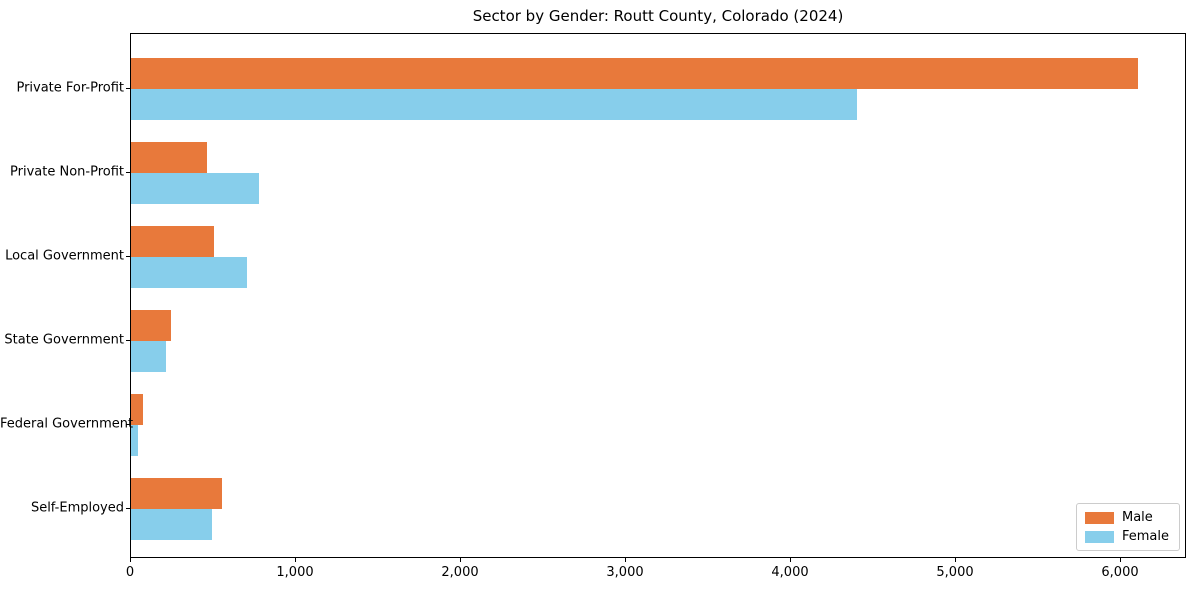 Image resolution: width=1200 pixels, height=600 pixels. I want to click on legend-entry-female: Female, so click(1126, 536).